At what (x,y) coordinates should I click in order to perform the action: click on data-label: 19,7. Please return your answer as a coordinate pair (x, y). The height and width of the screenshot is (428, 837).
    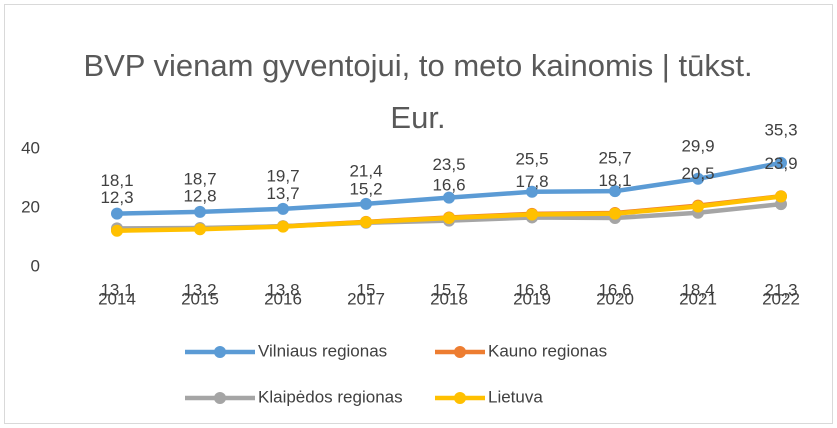
    Looking at the image, I should click on (282, 175).